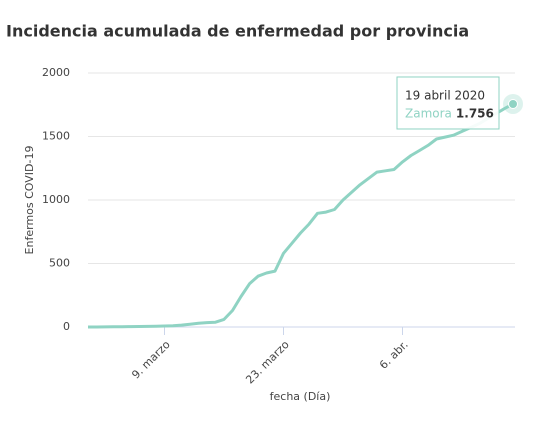 Image resolution: width=537 pixels, height=422 pixels. What do you see at coordinates (513, 103) in the screenshot?
I see `highlight-point` at bounding box center [513, 103].